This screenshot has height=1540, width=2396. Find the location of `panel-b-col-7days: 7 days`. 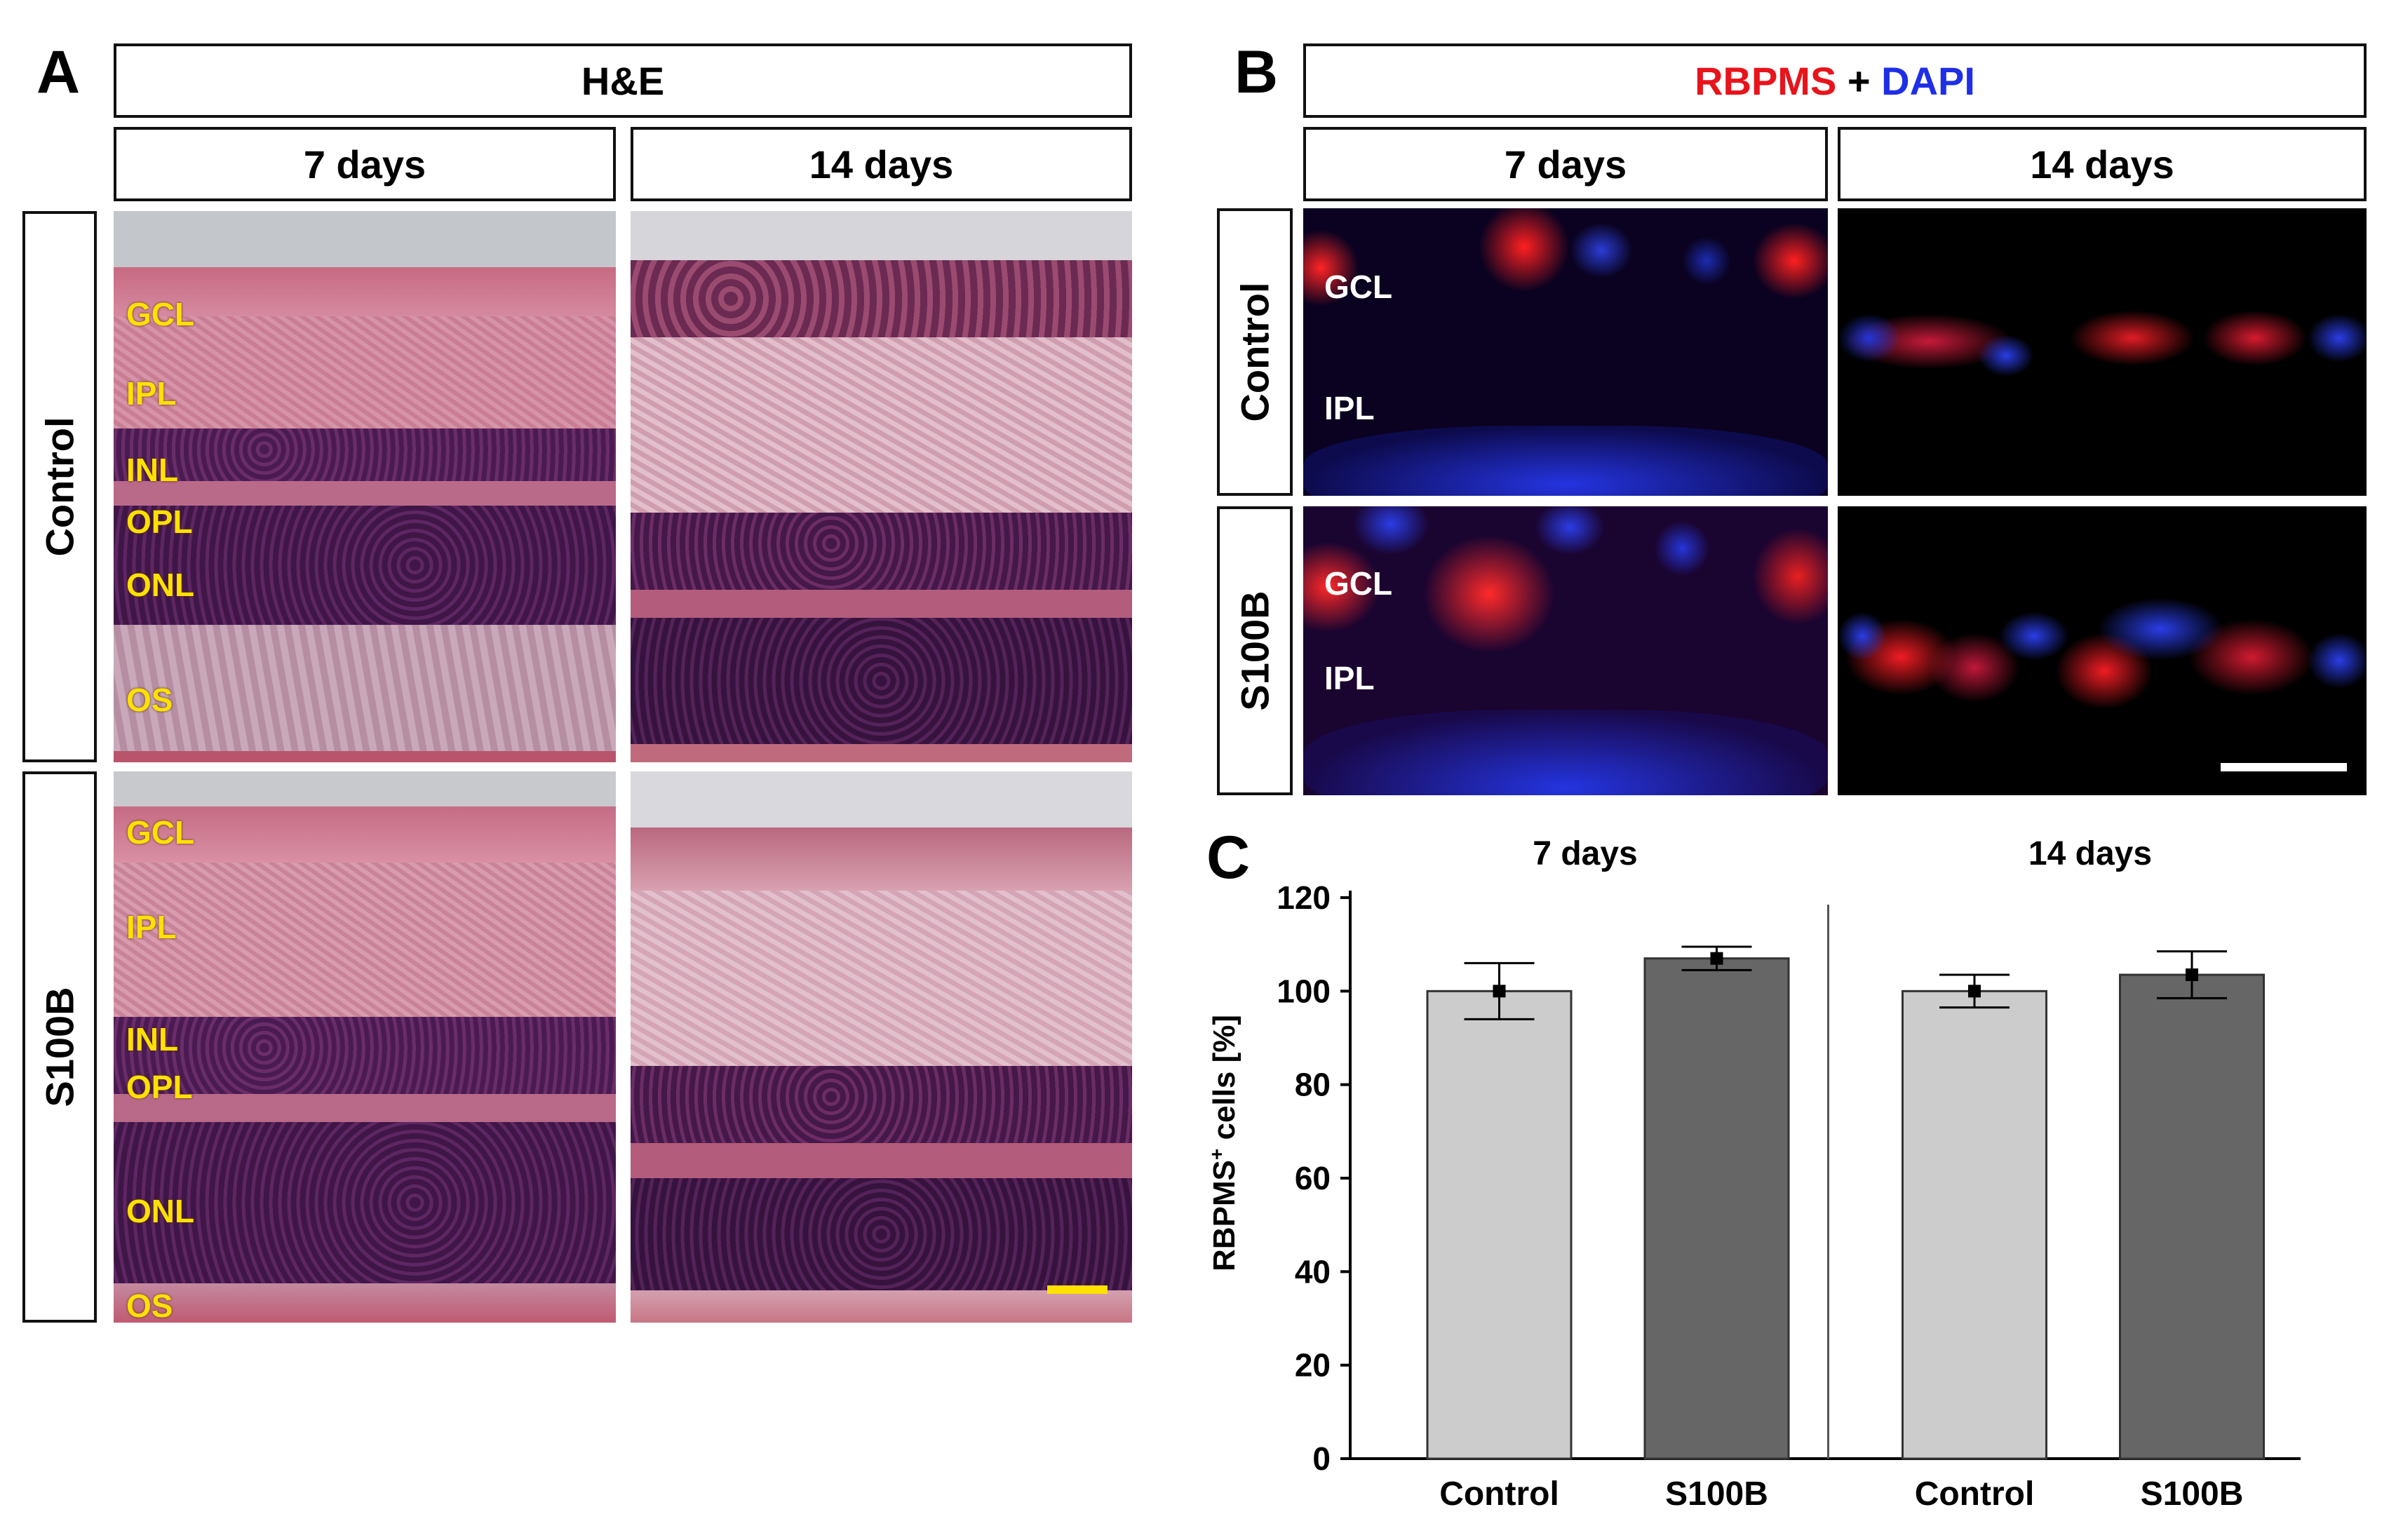

panel-b-col-7days: 7 days is located at coordinates (1565, 164).